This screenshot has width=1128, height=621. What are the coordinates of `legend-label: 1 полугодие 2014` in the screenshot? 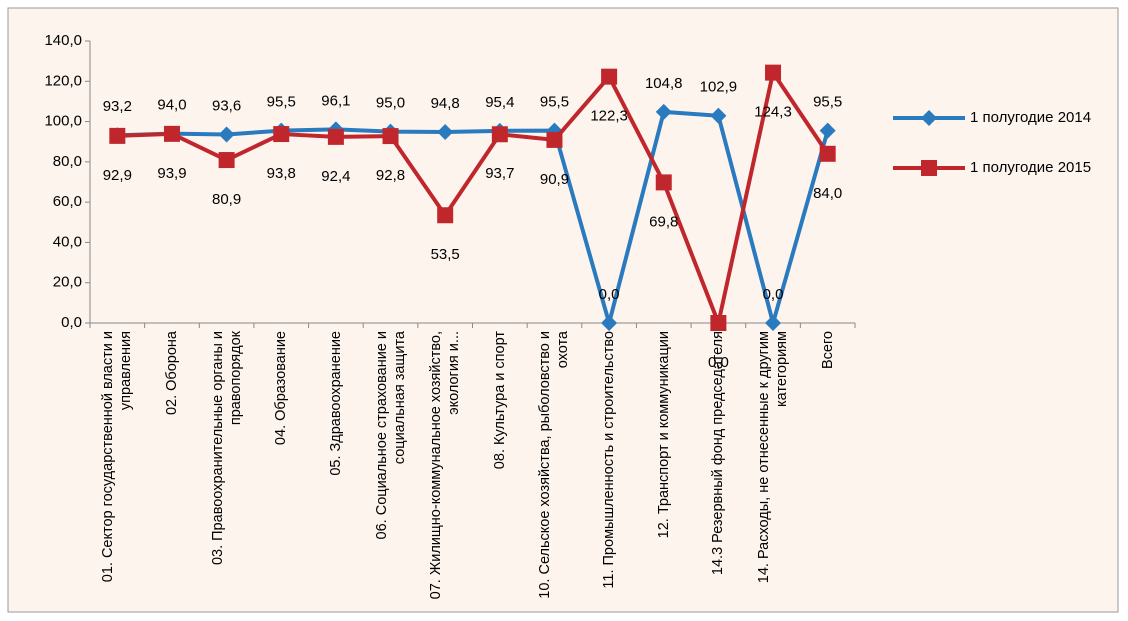 It's located at (1030, 117).